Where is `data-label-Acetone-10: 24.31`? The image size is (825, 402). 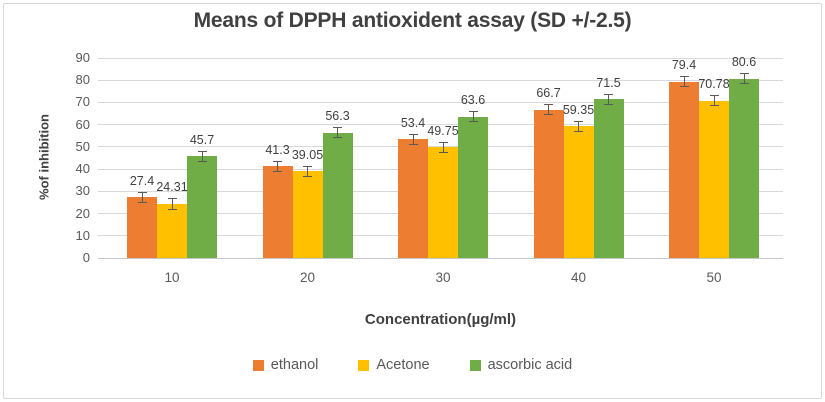
data-label-Acetone-10: 24.31 is located at coordinates (172, 187).